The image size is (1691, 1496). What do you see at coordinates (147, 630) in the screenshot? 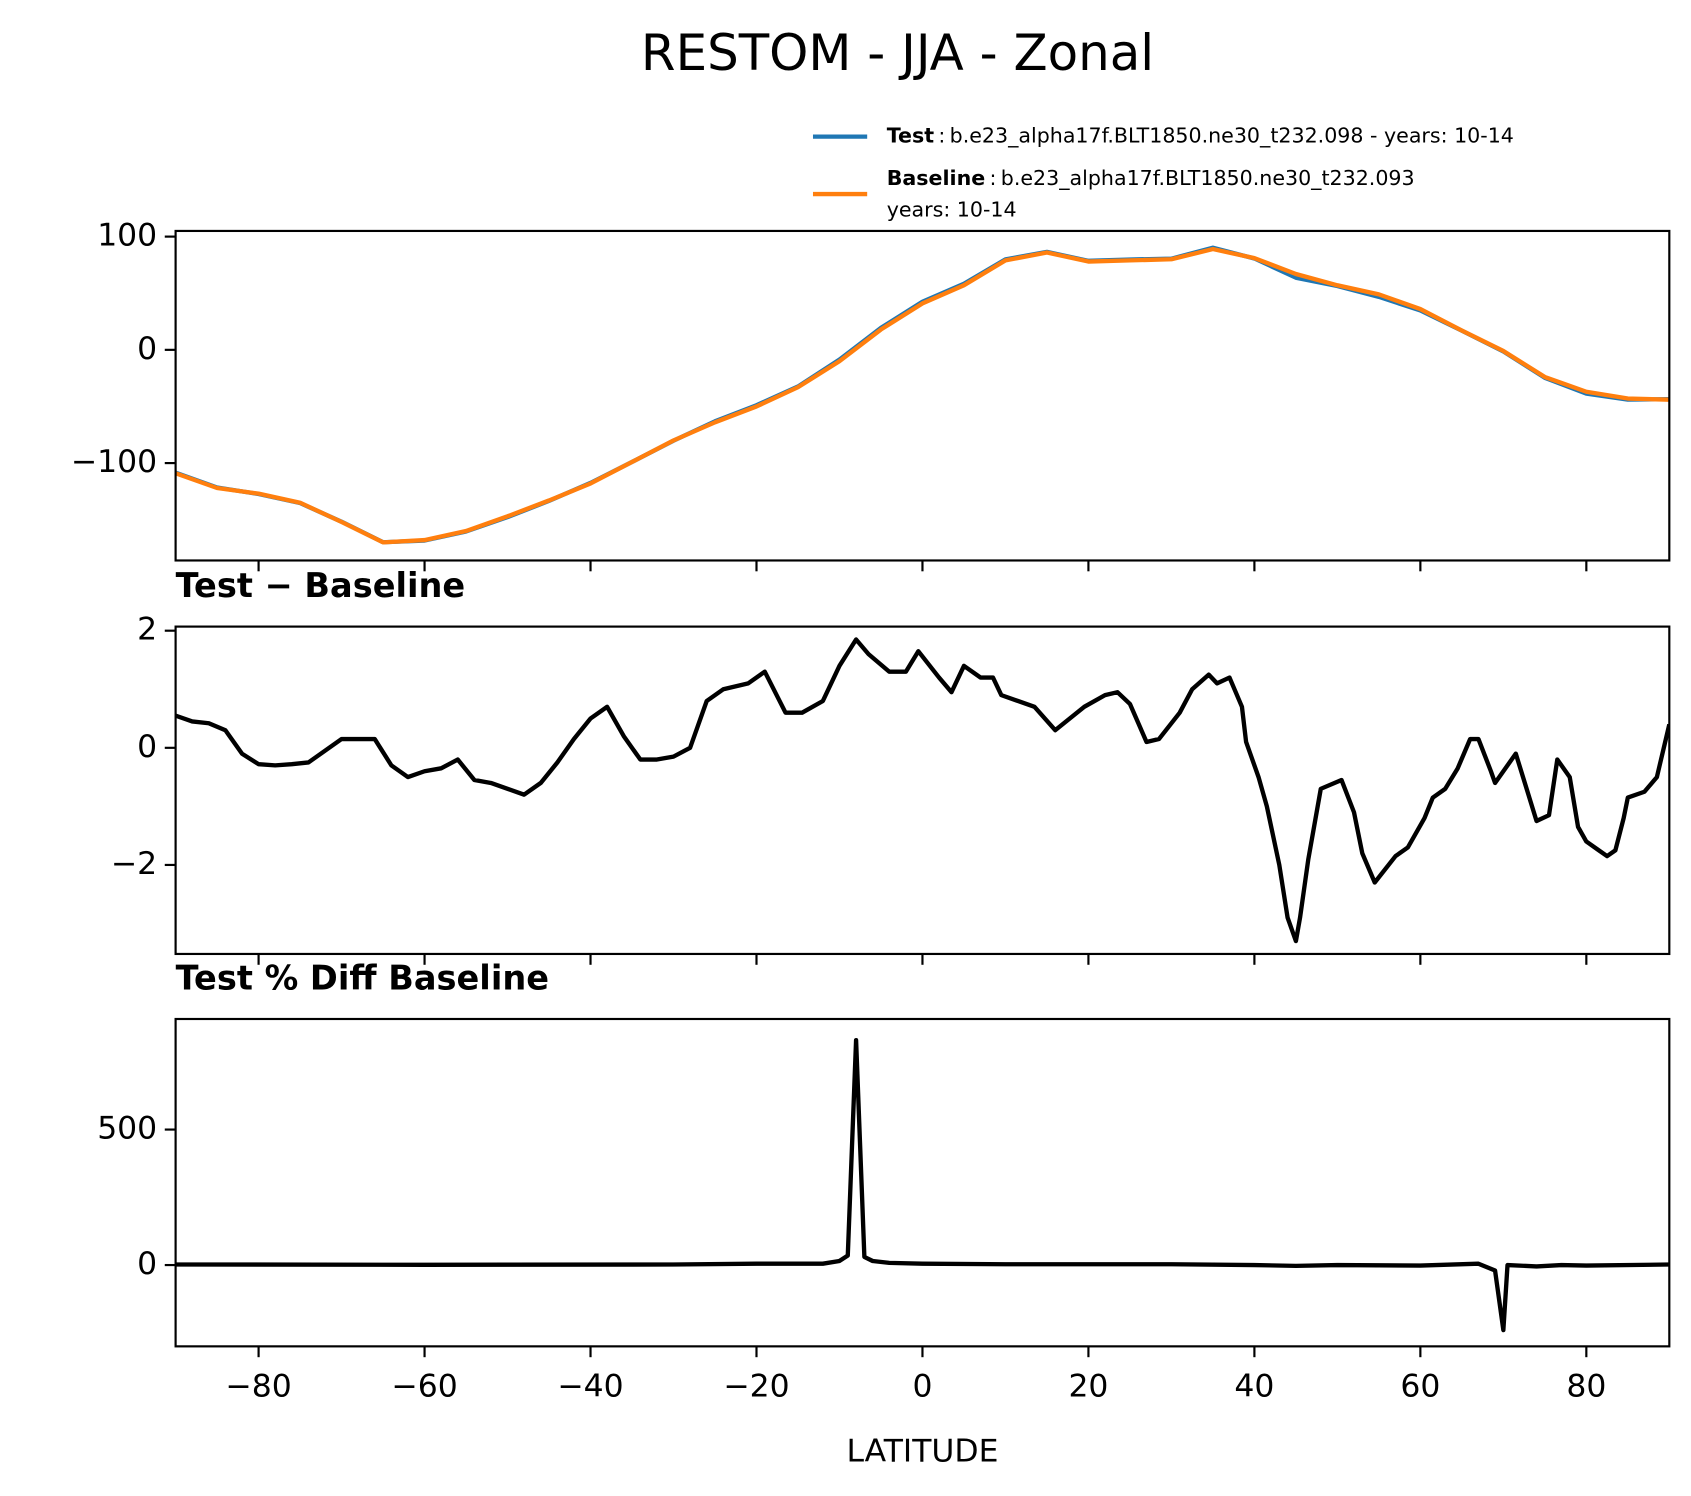
I see `y-tick-label: 2` at bounding box center [147, 630].